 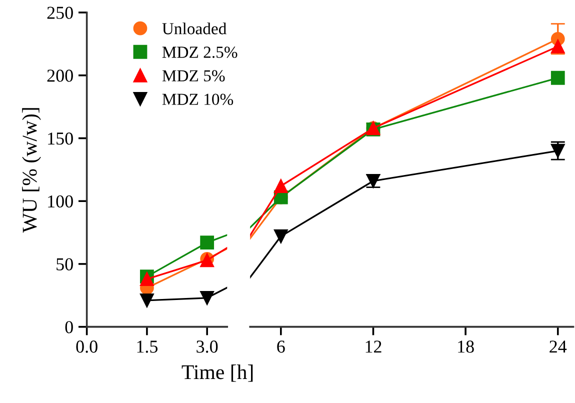 What do you see at coordinates (194, 28) in the screenshot?
I see `legend-label: Unloaded` at bounding box center [194, 28].